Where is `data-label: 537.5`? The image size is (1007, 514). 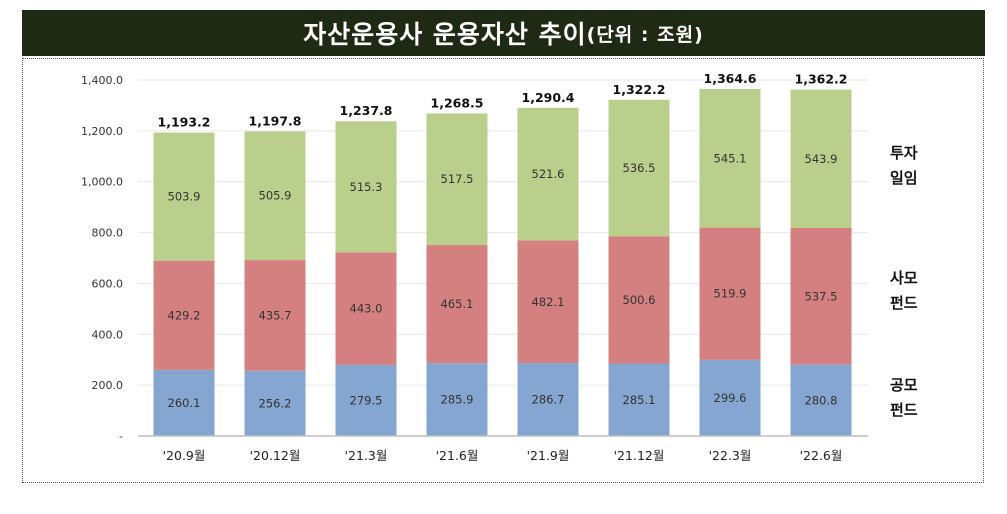 data-label: 537.5 is located at coordinates (821, 296).